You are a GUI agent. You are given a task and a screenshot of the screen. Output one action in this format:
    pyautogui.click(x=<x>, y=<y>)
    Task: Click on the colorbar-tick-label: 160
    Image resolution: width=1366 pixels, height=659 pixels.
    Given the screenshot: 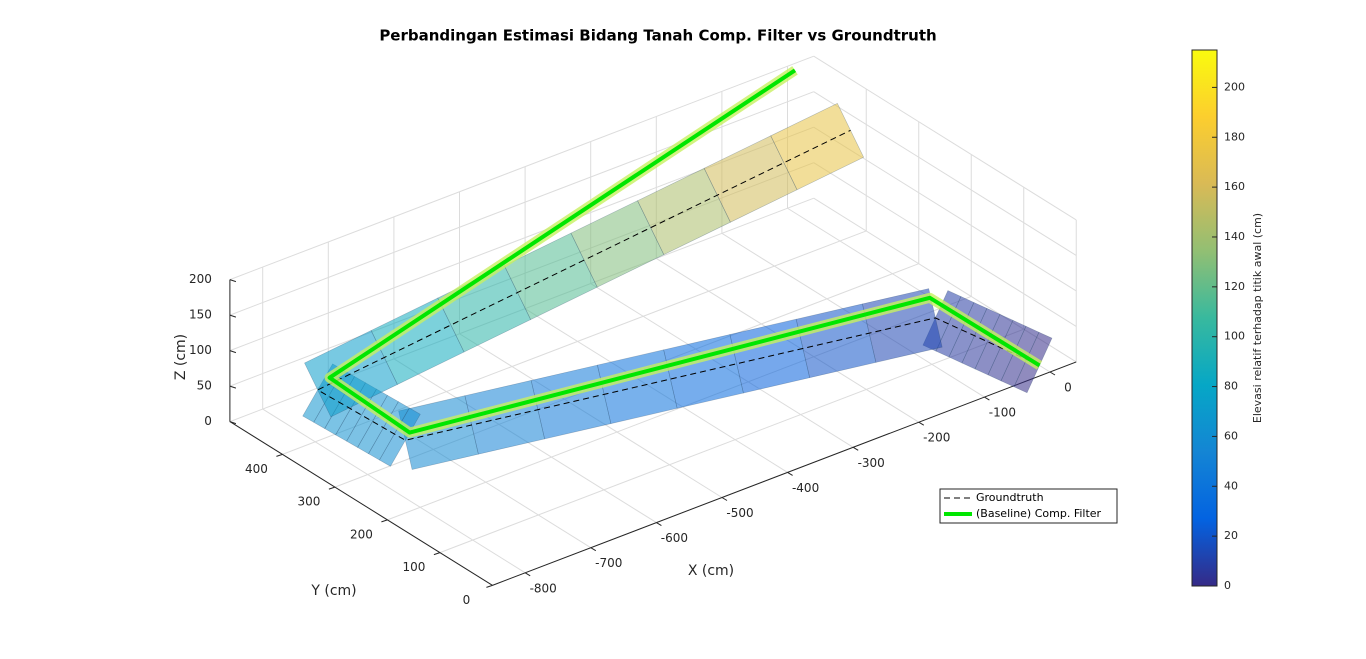 What is the action you would take?
    pyautogui.click(x=1234, y=186)
    